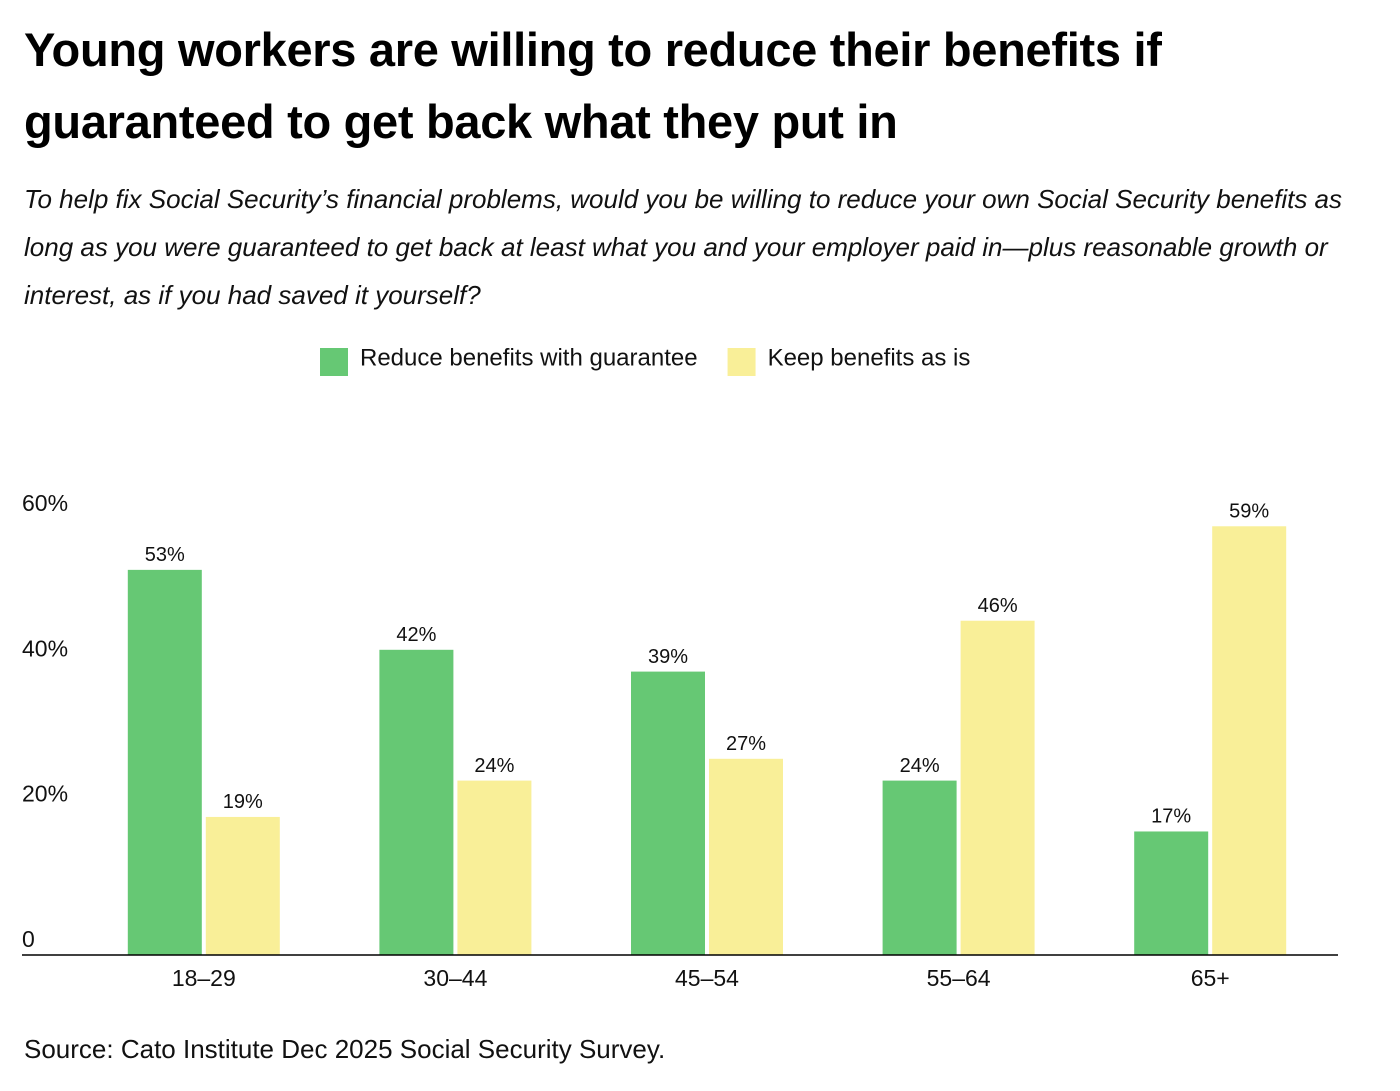 This screenshot has height=1091, width=1400. Describe the element at coordinates (204, 978) in the screenshot. I see `x-tick-label: 18–29` at that location.